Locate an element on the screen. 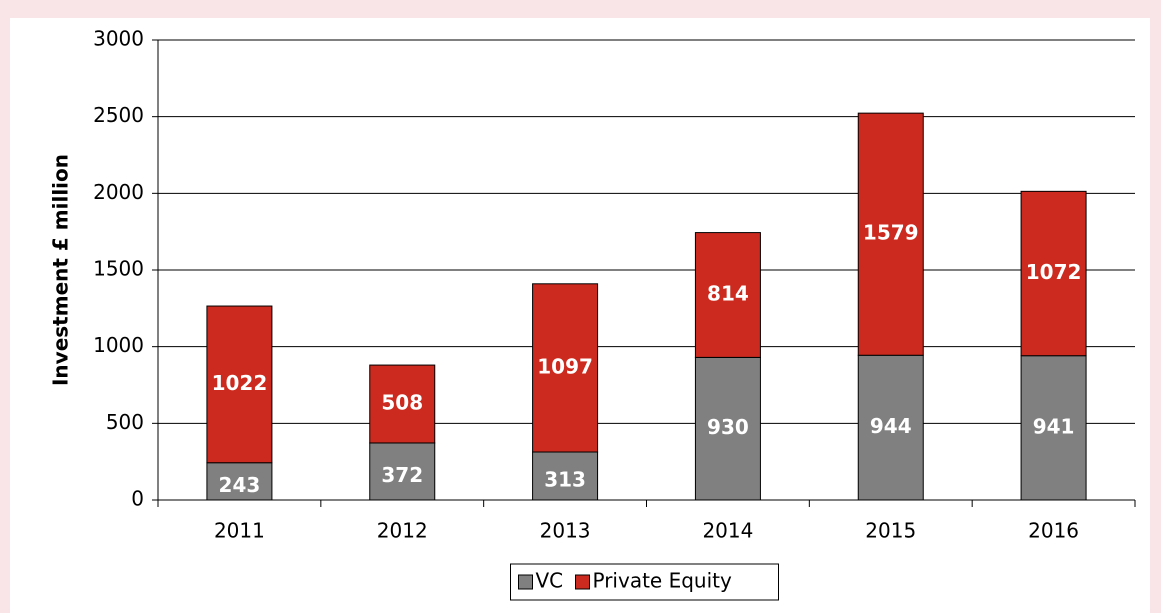 The image size is (1161, 613). x-tick-label: 2013 is located at coordinates (565, 531).